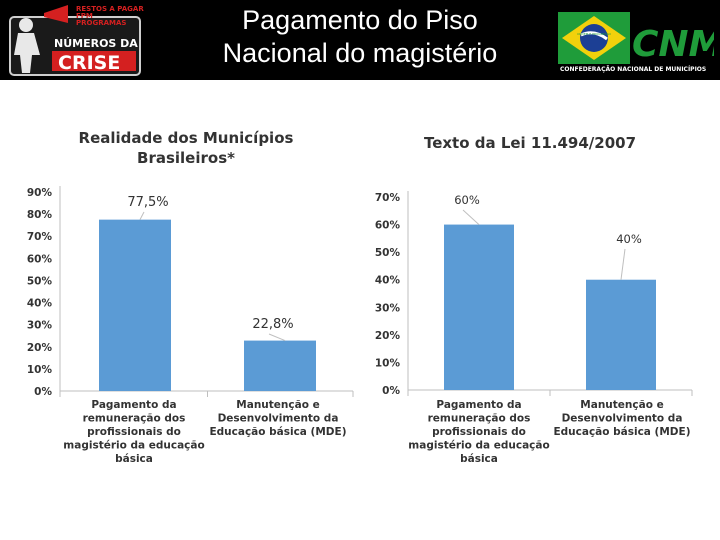  I want to click on chart-title-line: Texto da Lei 11.494/2007, so click(530, 143).